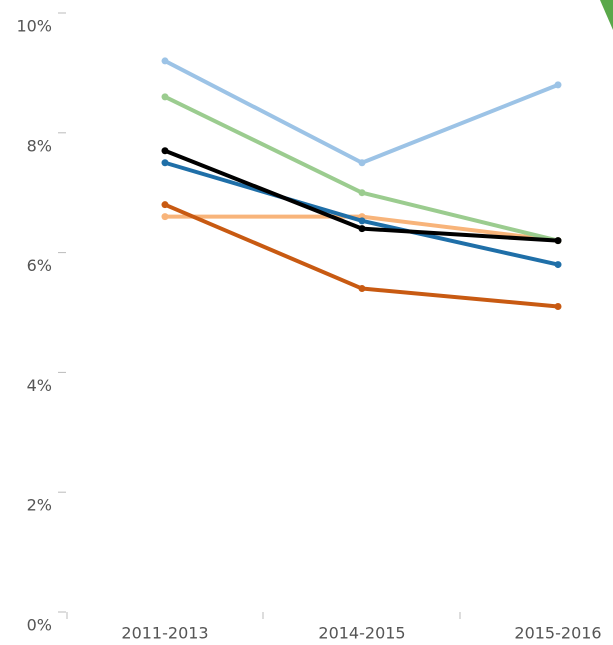  I want to click on y-tick-label: 6%, so click(39, 265).